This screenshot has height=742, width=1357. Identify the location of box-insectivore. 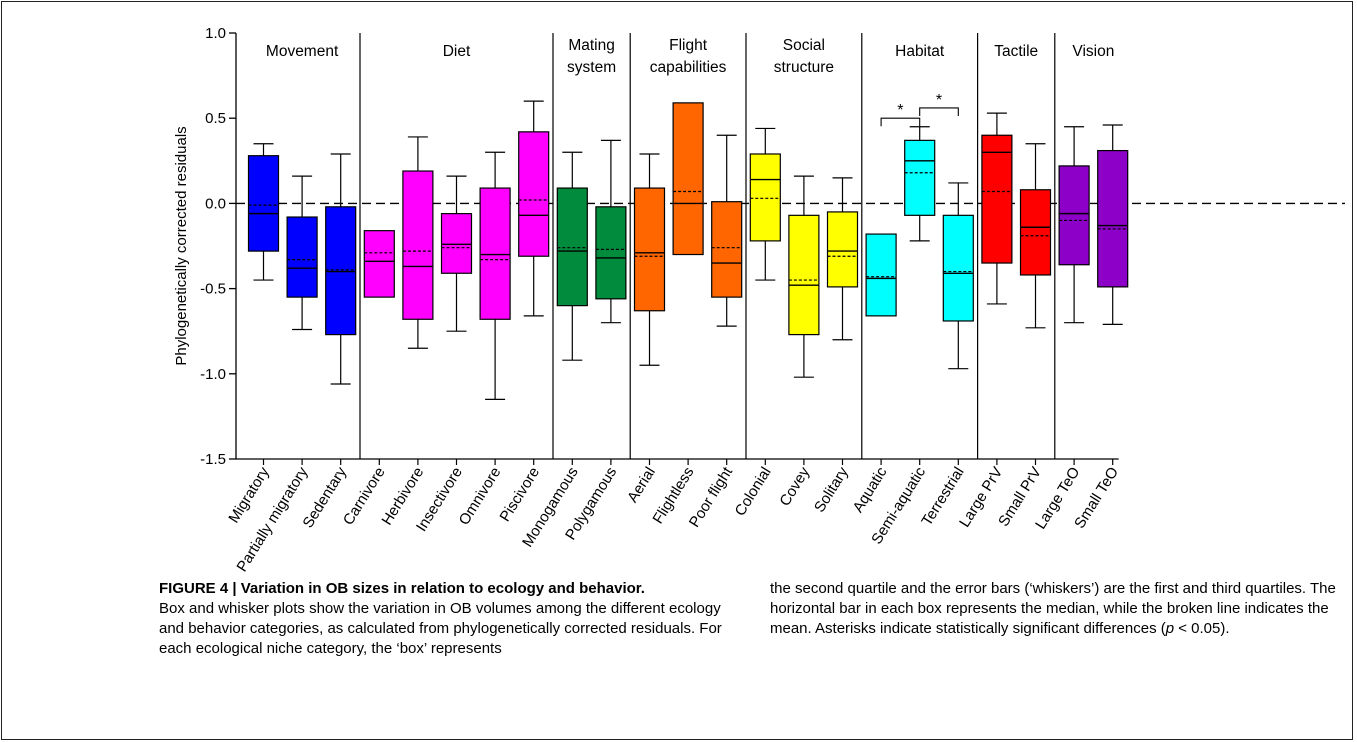
(456, 253).